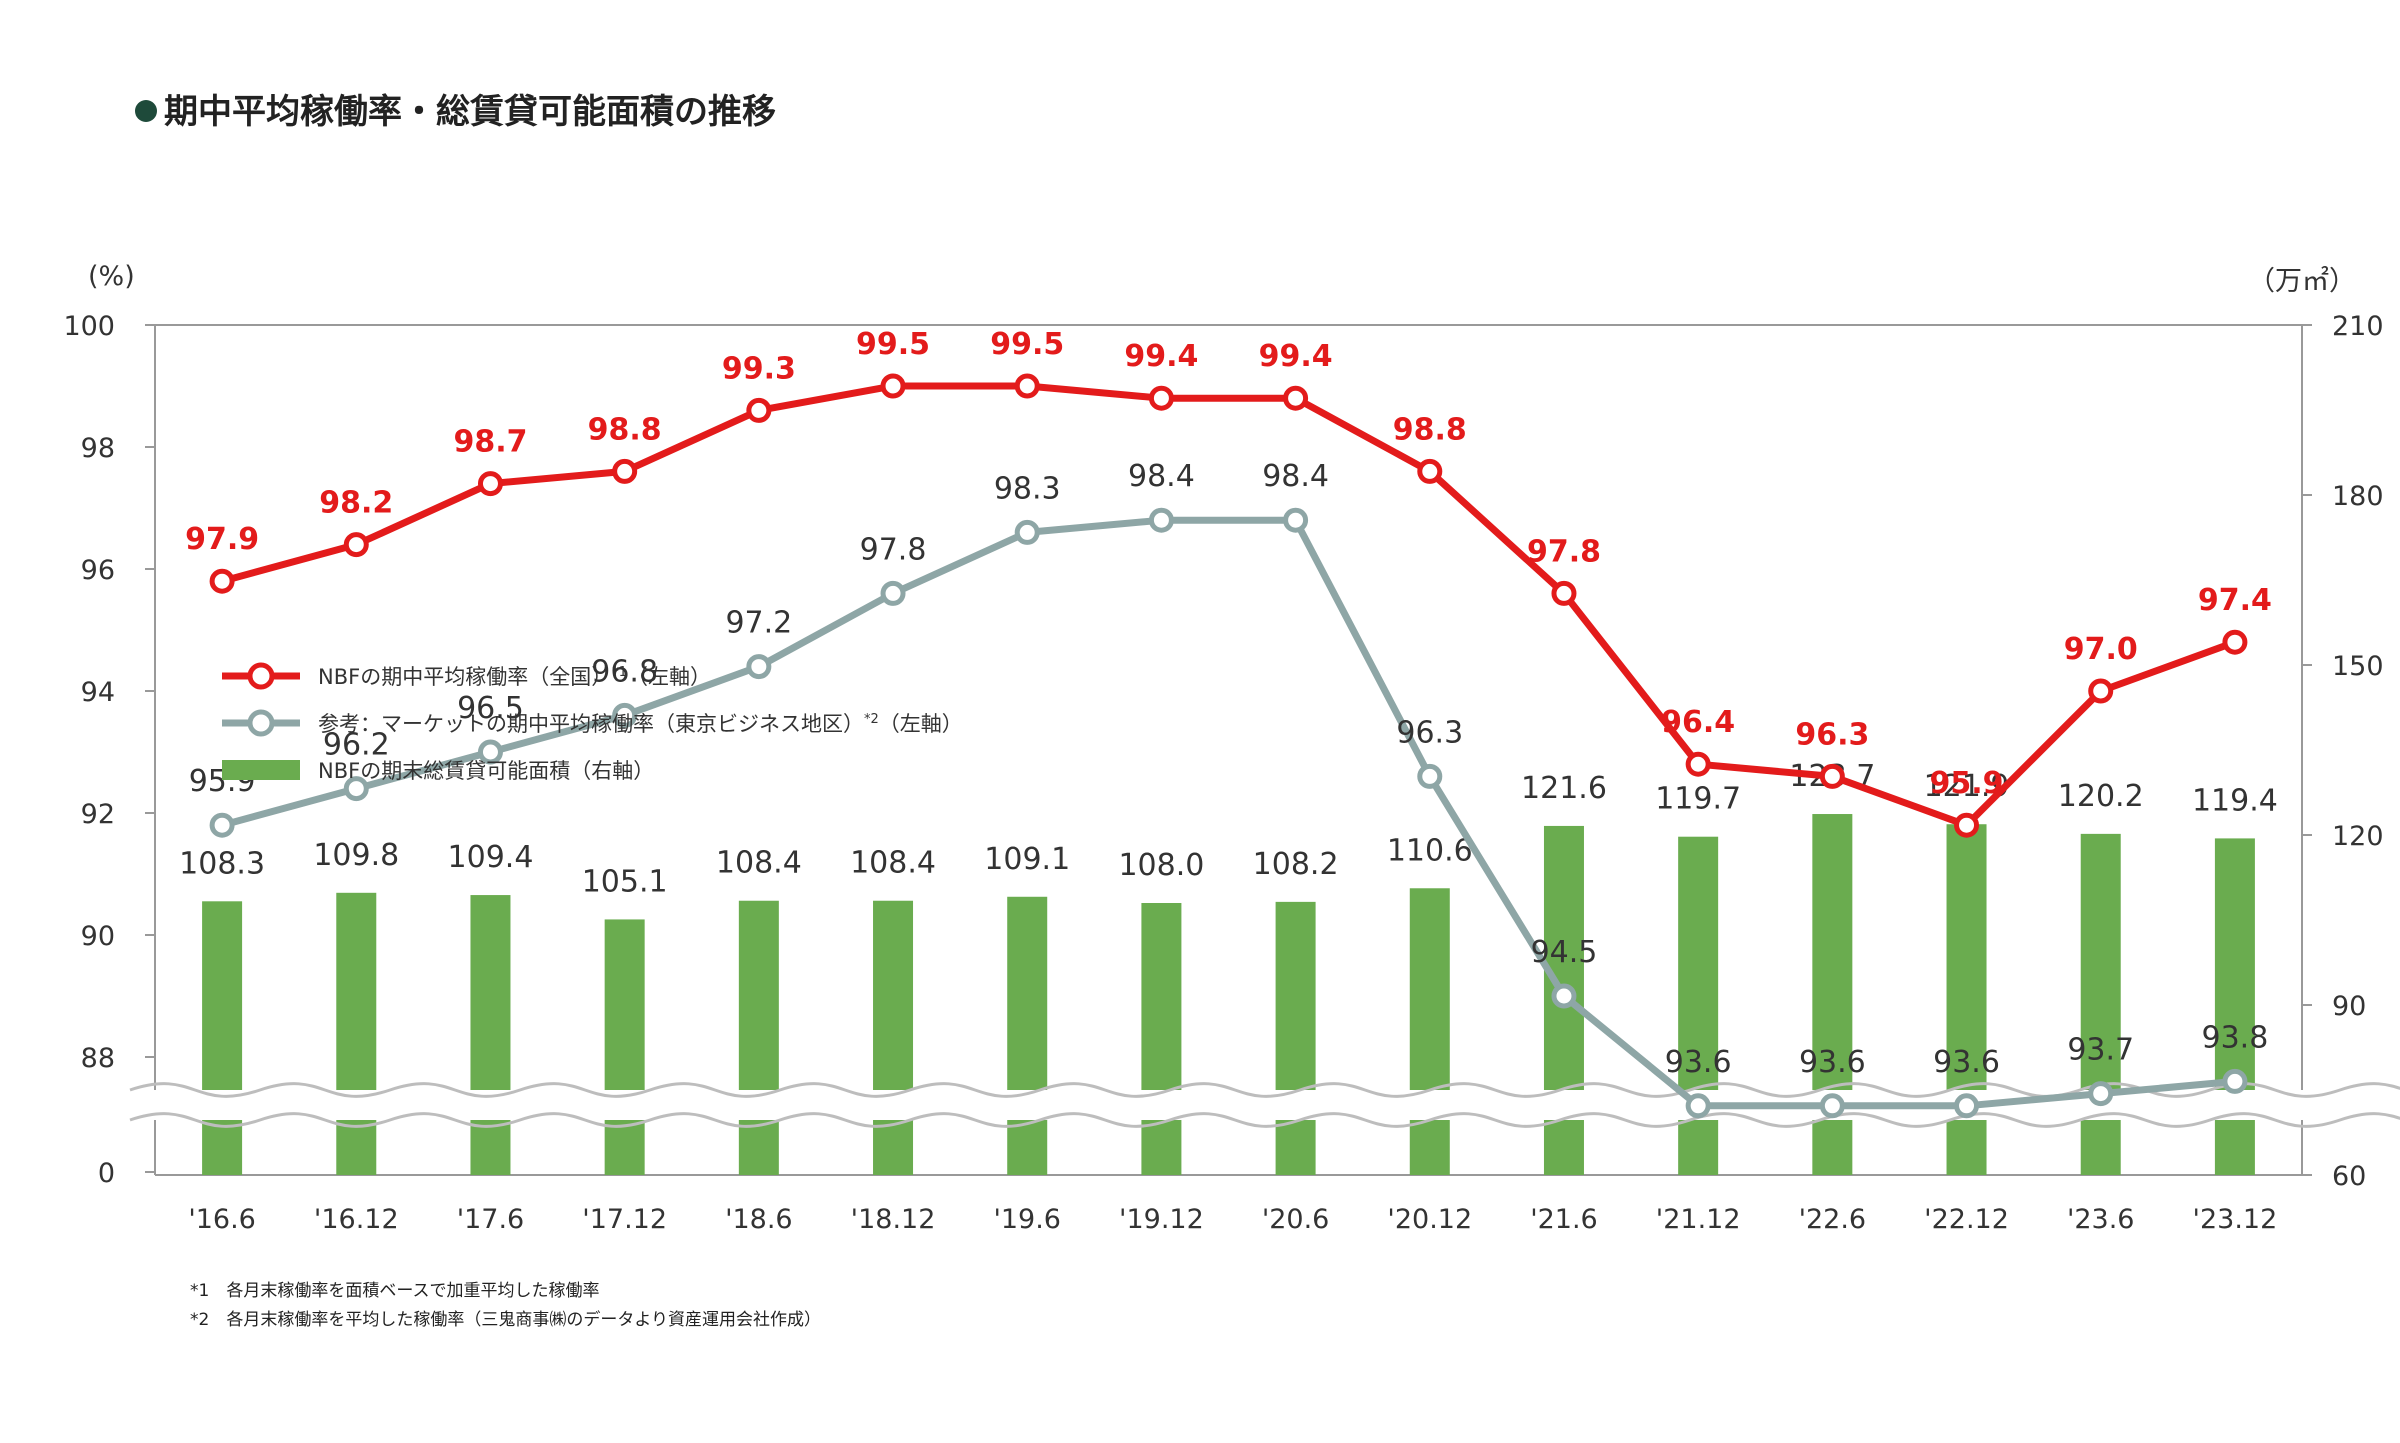 The image size is (2400, 1443). What do you see at coordinates (98, 570) in the screenshot?
I see `left-tick-label: 96` at bounding box center [98, 570].